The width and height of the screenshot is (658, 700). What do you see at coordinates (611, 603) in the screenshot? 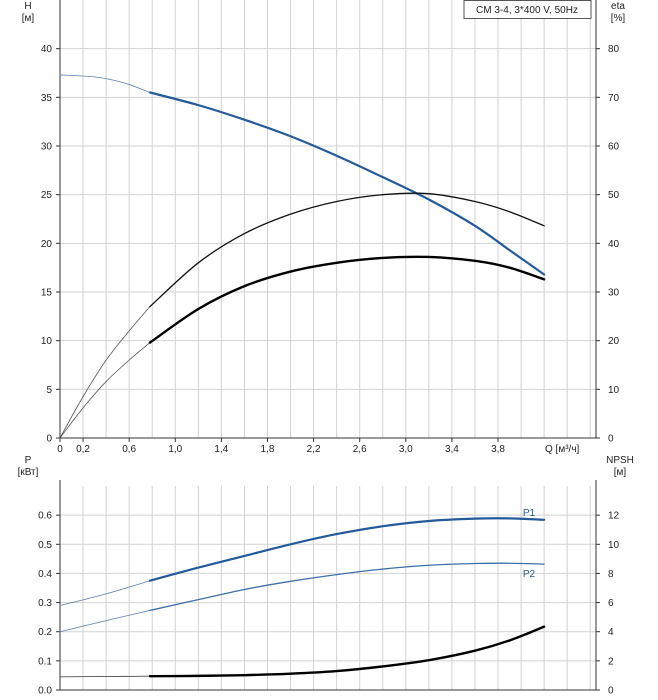
I see `y-right-tick-label: 6` at bounding box center [611, 603].